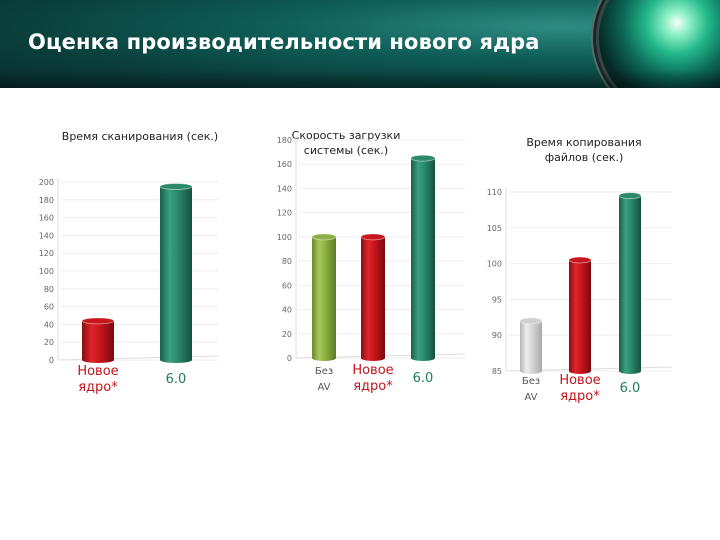  What do you see at coordinates (584, 157) in the screenshot?
I see `chart-title: файлов (сек.)` at bounding box center [584, 157].